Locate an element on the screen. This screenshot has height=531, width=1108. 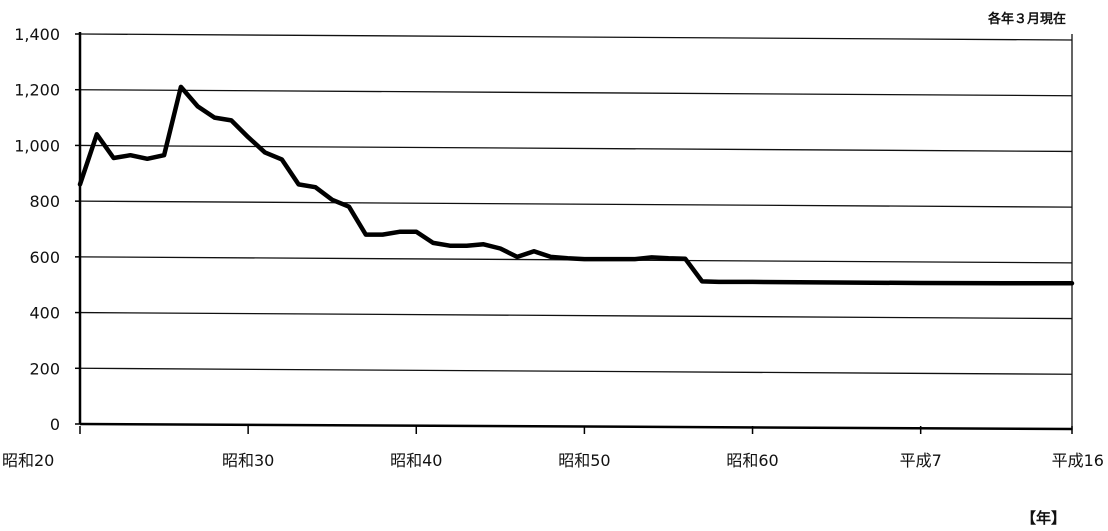
x-tick-label: 平成7 is located at coordinates (921, 460).